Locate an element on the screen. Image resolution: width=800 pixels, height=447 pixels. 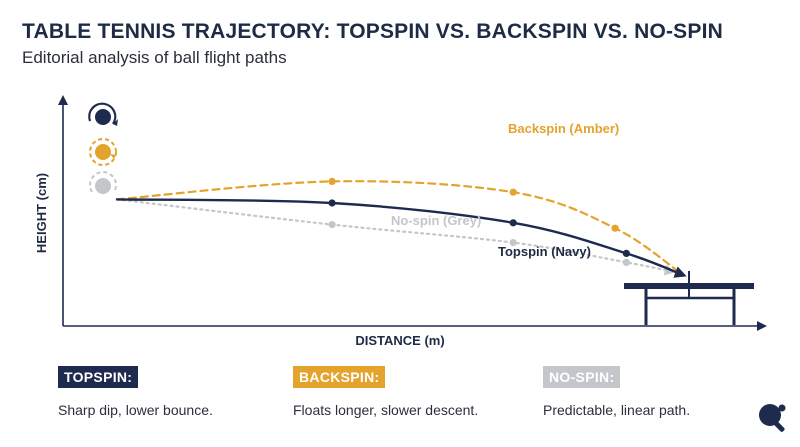
no-spin-ball-icon is located at coordinates (103, 182).